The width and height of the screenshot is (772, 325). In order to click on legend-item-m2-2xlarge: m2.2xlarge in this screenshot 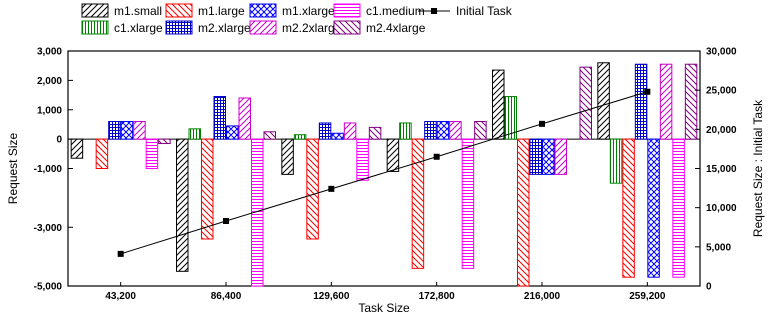, I will do `click(295, 27)`.